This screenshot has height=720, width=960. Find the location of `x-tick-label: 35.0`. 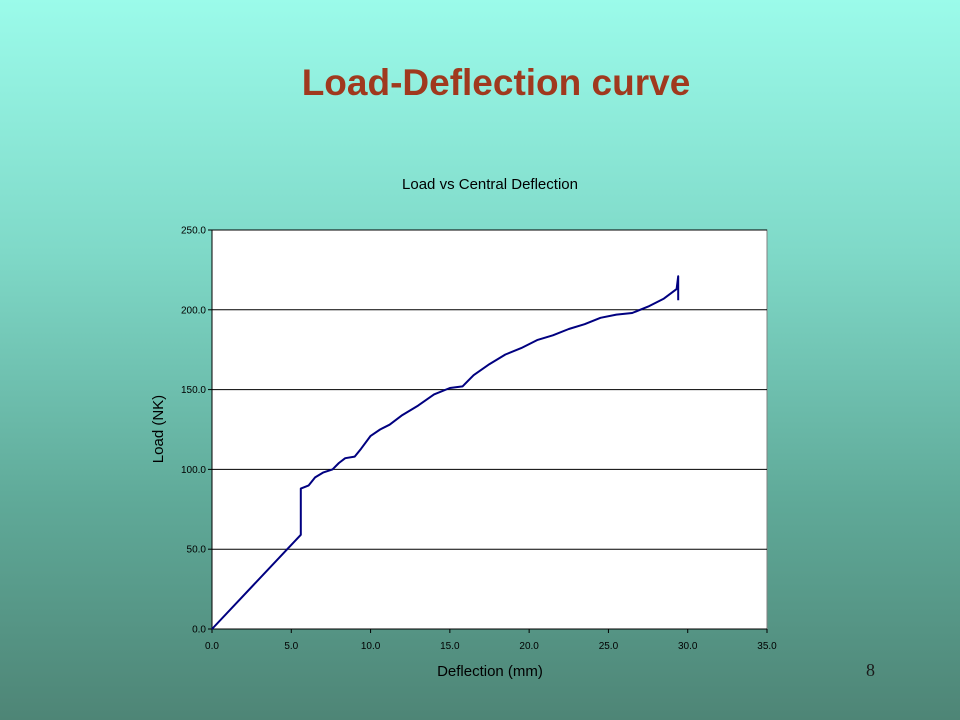

x-tick-label: 35.0 is located at coordinates (767, 646).